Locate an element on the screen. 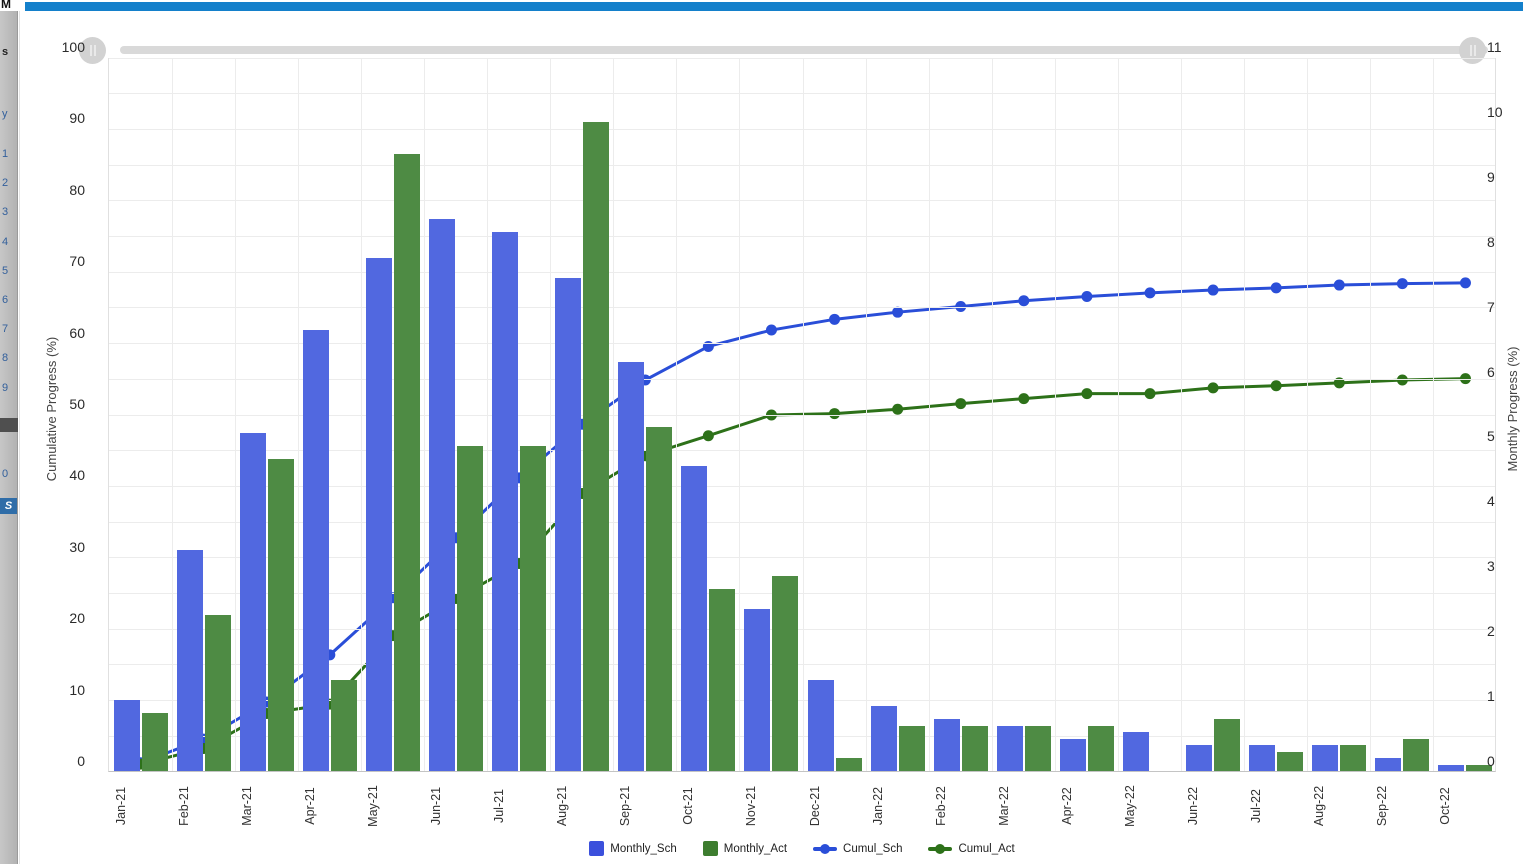  range-start-handle is located at coordinates (92, 50).